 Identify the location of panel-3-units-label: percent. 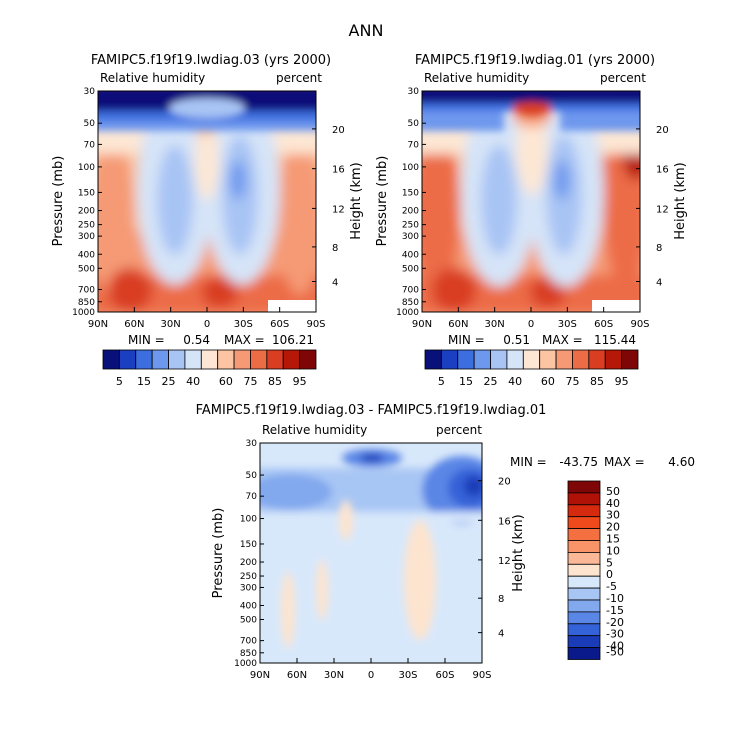
(459, 430).